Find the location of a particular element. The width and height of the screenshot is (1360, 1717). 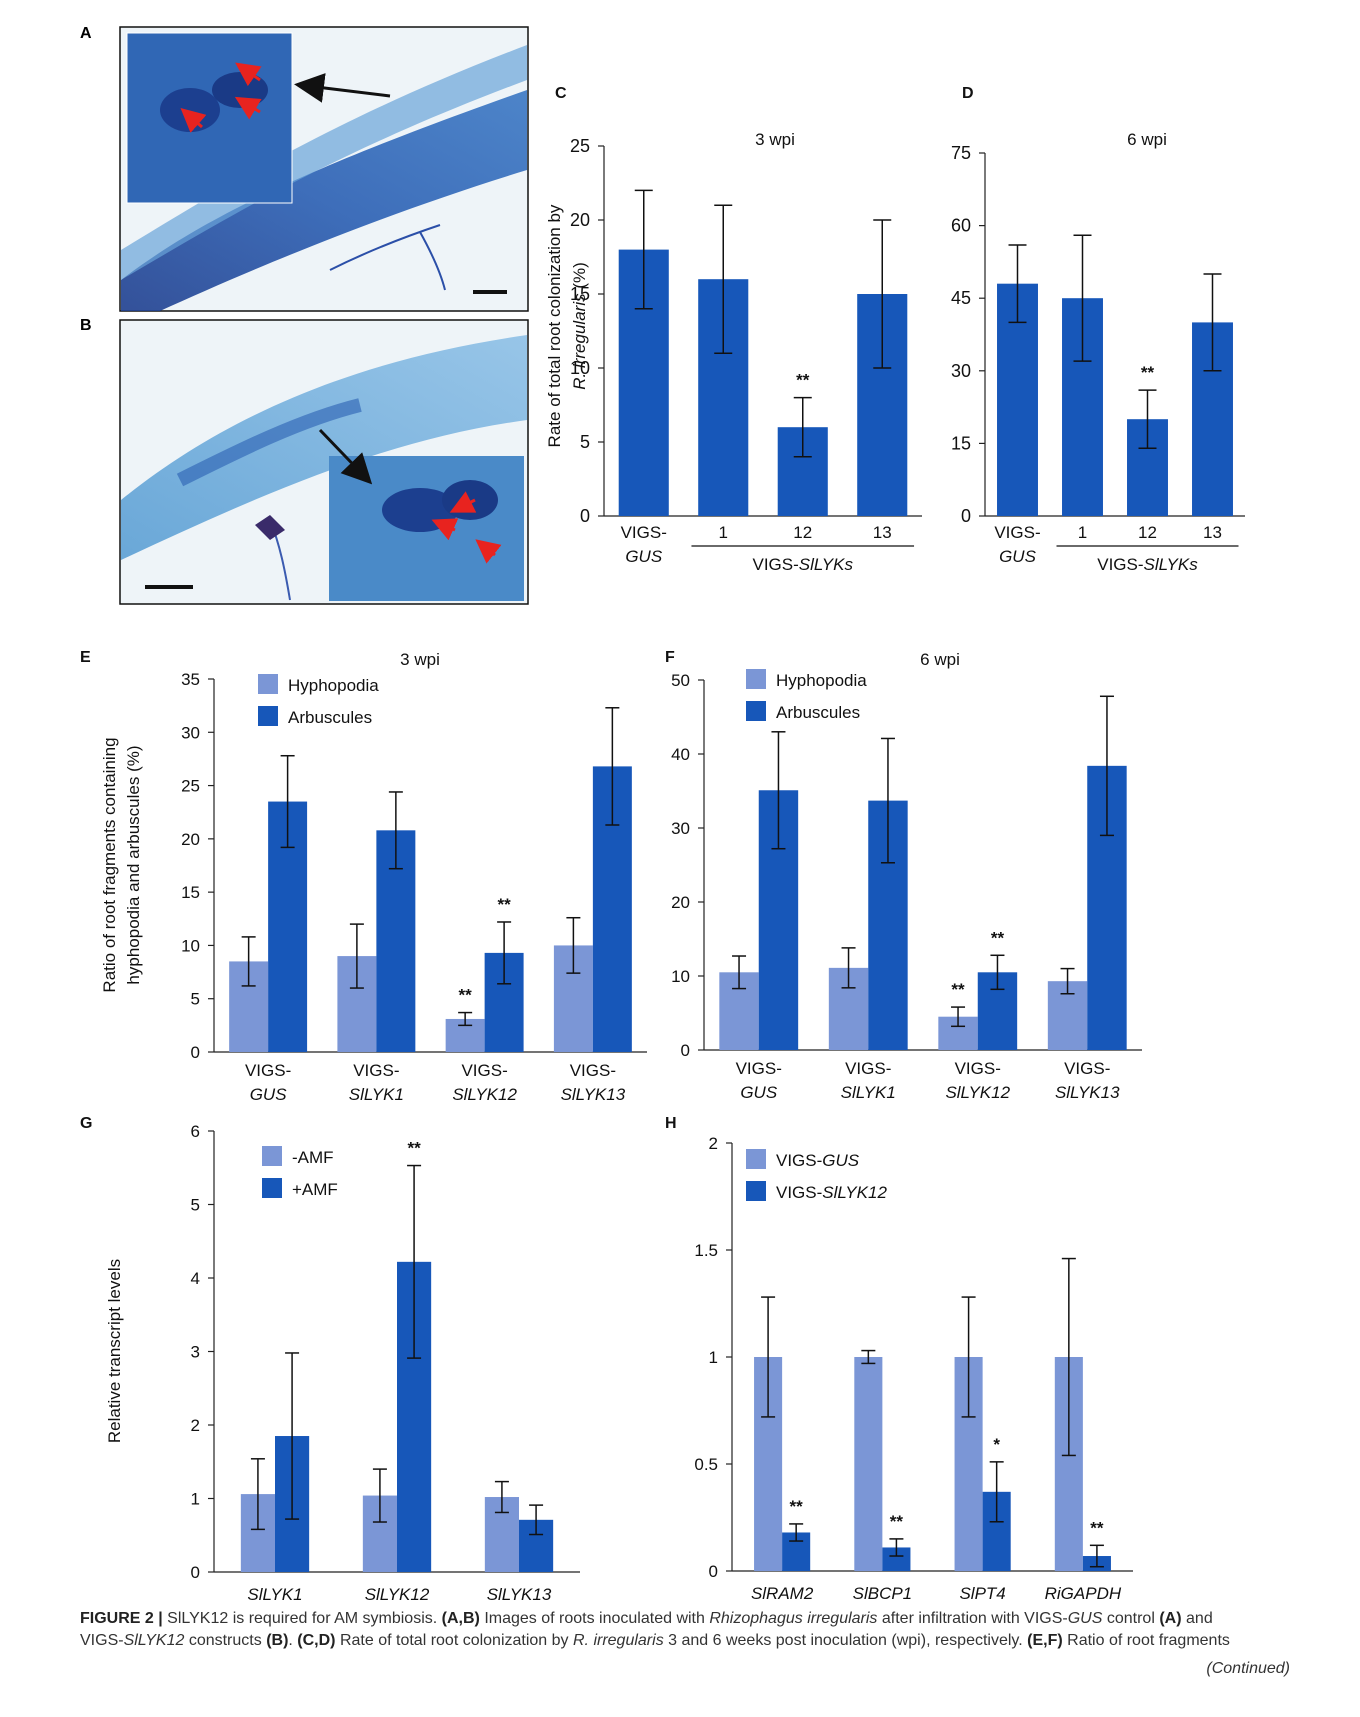

bar-light is located at coordinates (868, 1464).